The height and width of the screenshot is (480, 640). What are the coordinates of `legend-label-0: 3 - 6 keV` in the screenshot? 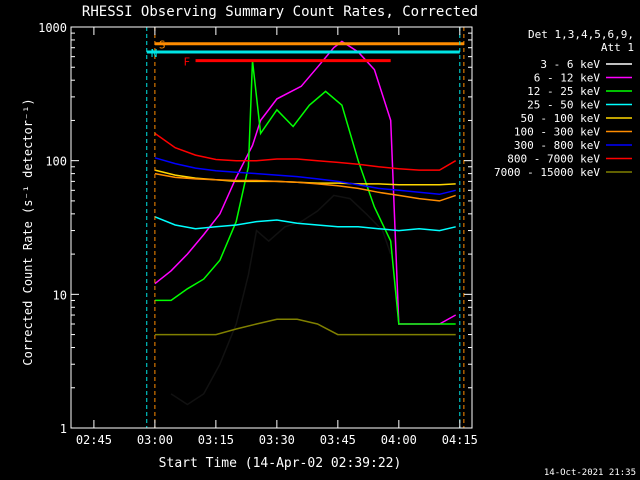 It's located at (570, 64).